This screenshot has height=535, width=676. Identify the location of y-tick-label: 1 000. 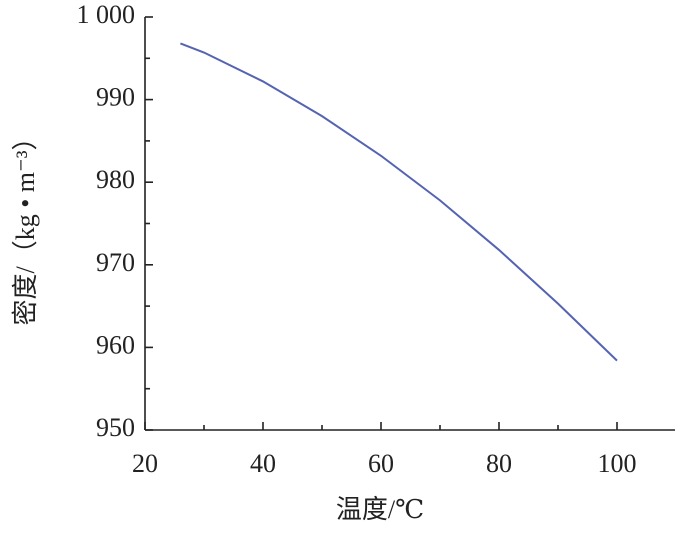
(106, 14).